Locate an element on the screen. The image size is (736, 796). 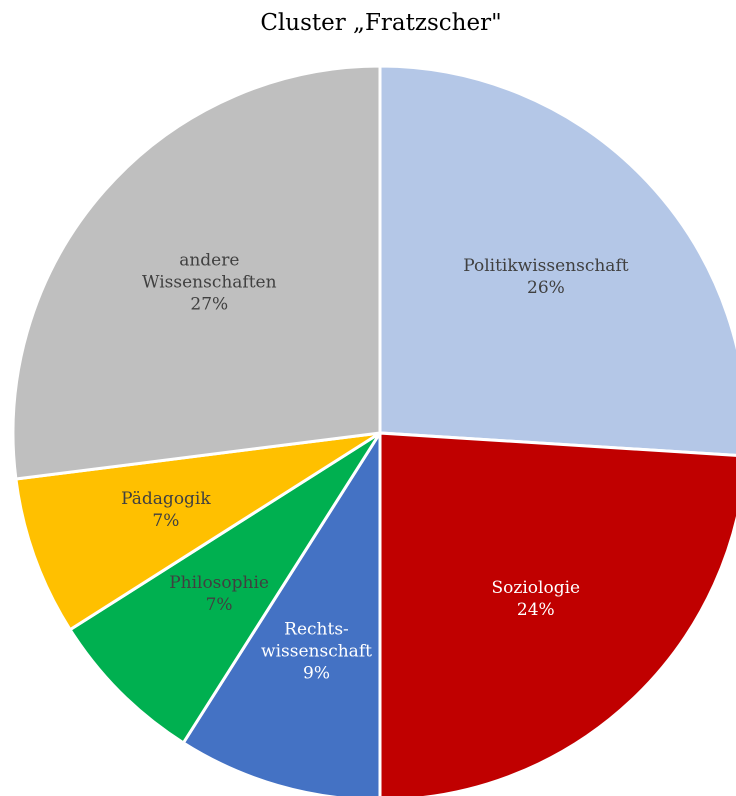
chart-title: Cluster „Fratzscher" is located at coordinates (381, 23).